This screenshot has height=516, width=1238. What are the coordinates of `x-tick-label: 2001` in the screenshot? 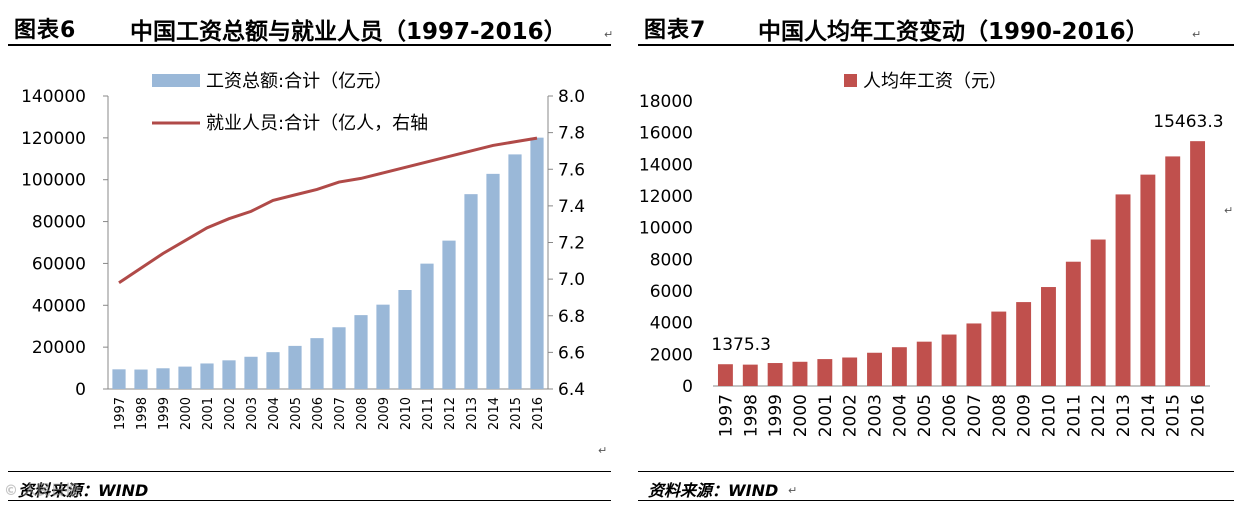 It's located at (208, 413).